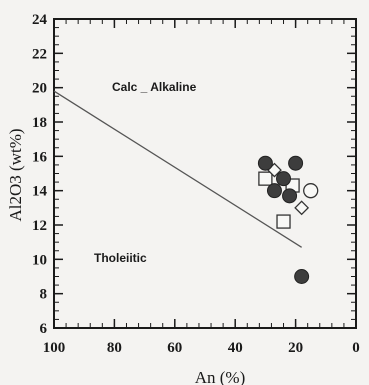  What do you see at coordinates (54, 348) in the screenshot?
I see `x-tick-label: 100` at bounding box center [54, 348].